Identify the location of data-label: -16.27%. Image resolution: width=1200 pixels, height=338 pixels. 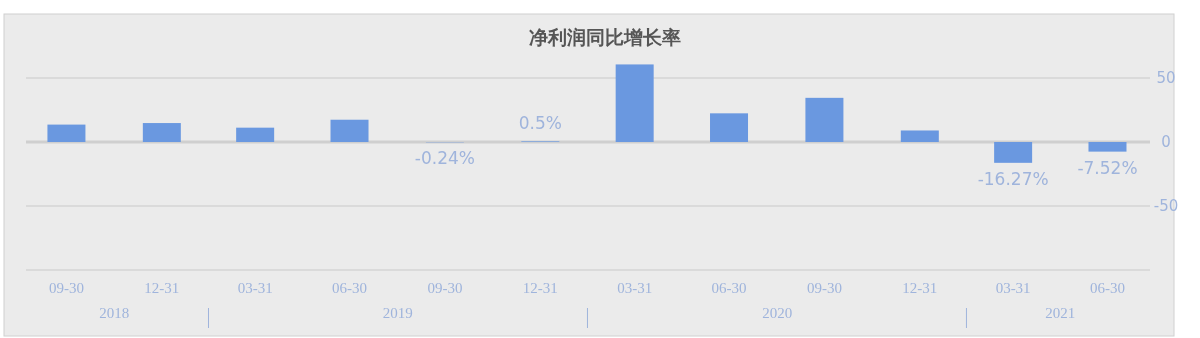
(1013, 178).